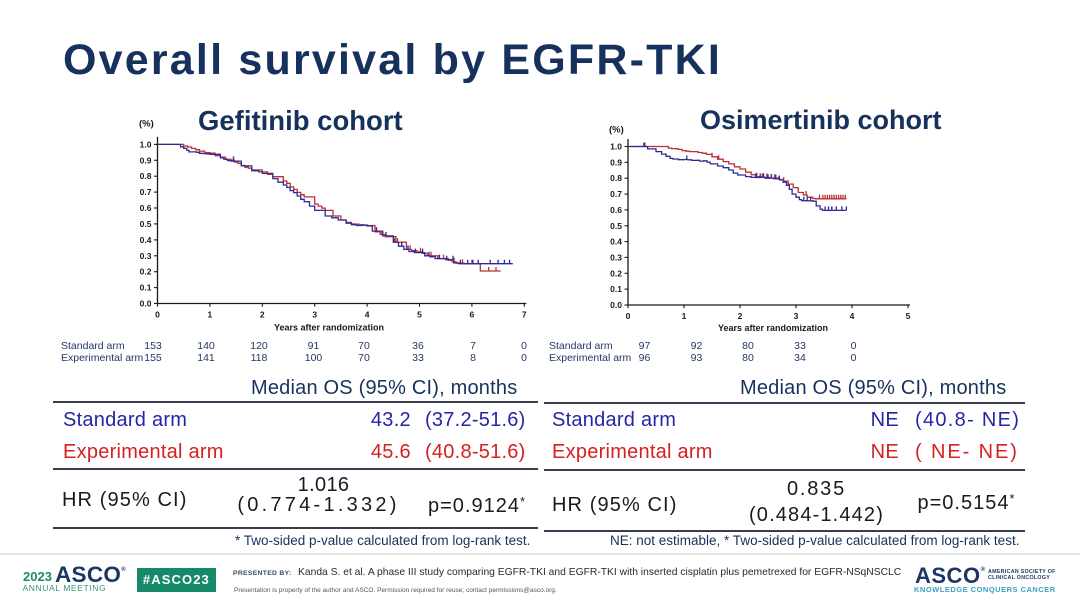 The image size is (1080, 608). What do you see at coordinates (524, 315) in the screenshot?
I see `svg-text: 7` at bounding box center [524, 315].